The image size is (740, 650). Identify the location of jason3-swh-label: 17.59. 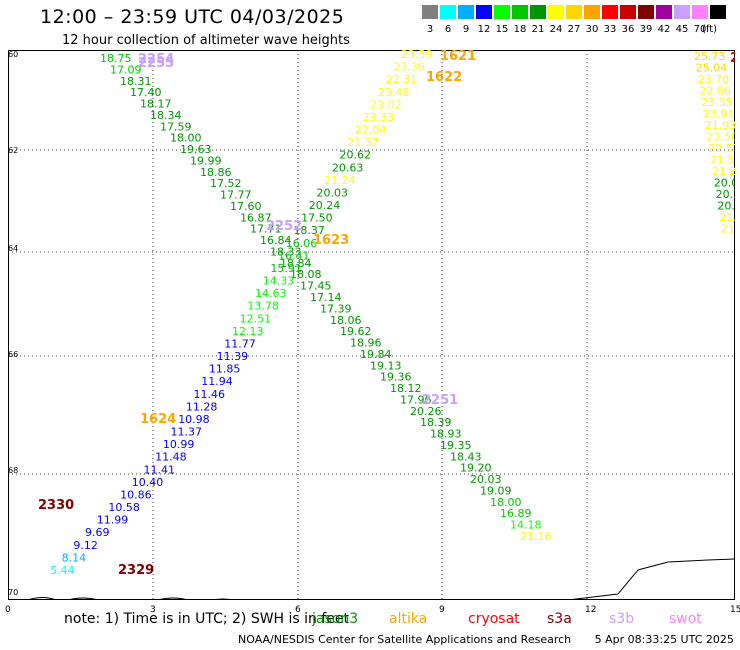
(176, 126).